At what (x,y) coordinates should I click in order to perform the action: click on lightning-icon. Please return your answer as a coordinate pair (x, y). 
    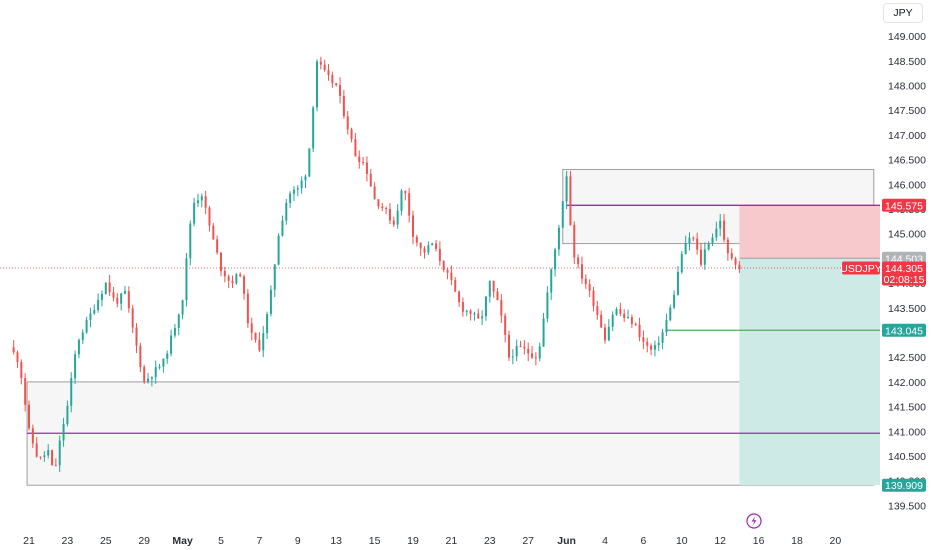
    Looking at the image, I should click on (754, 521).